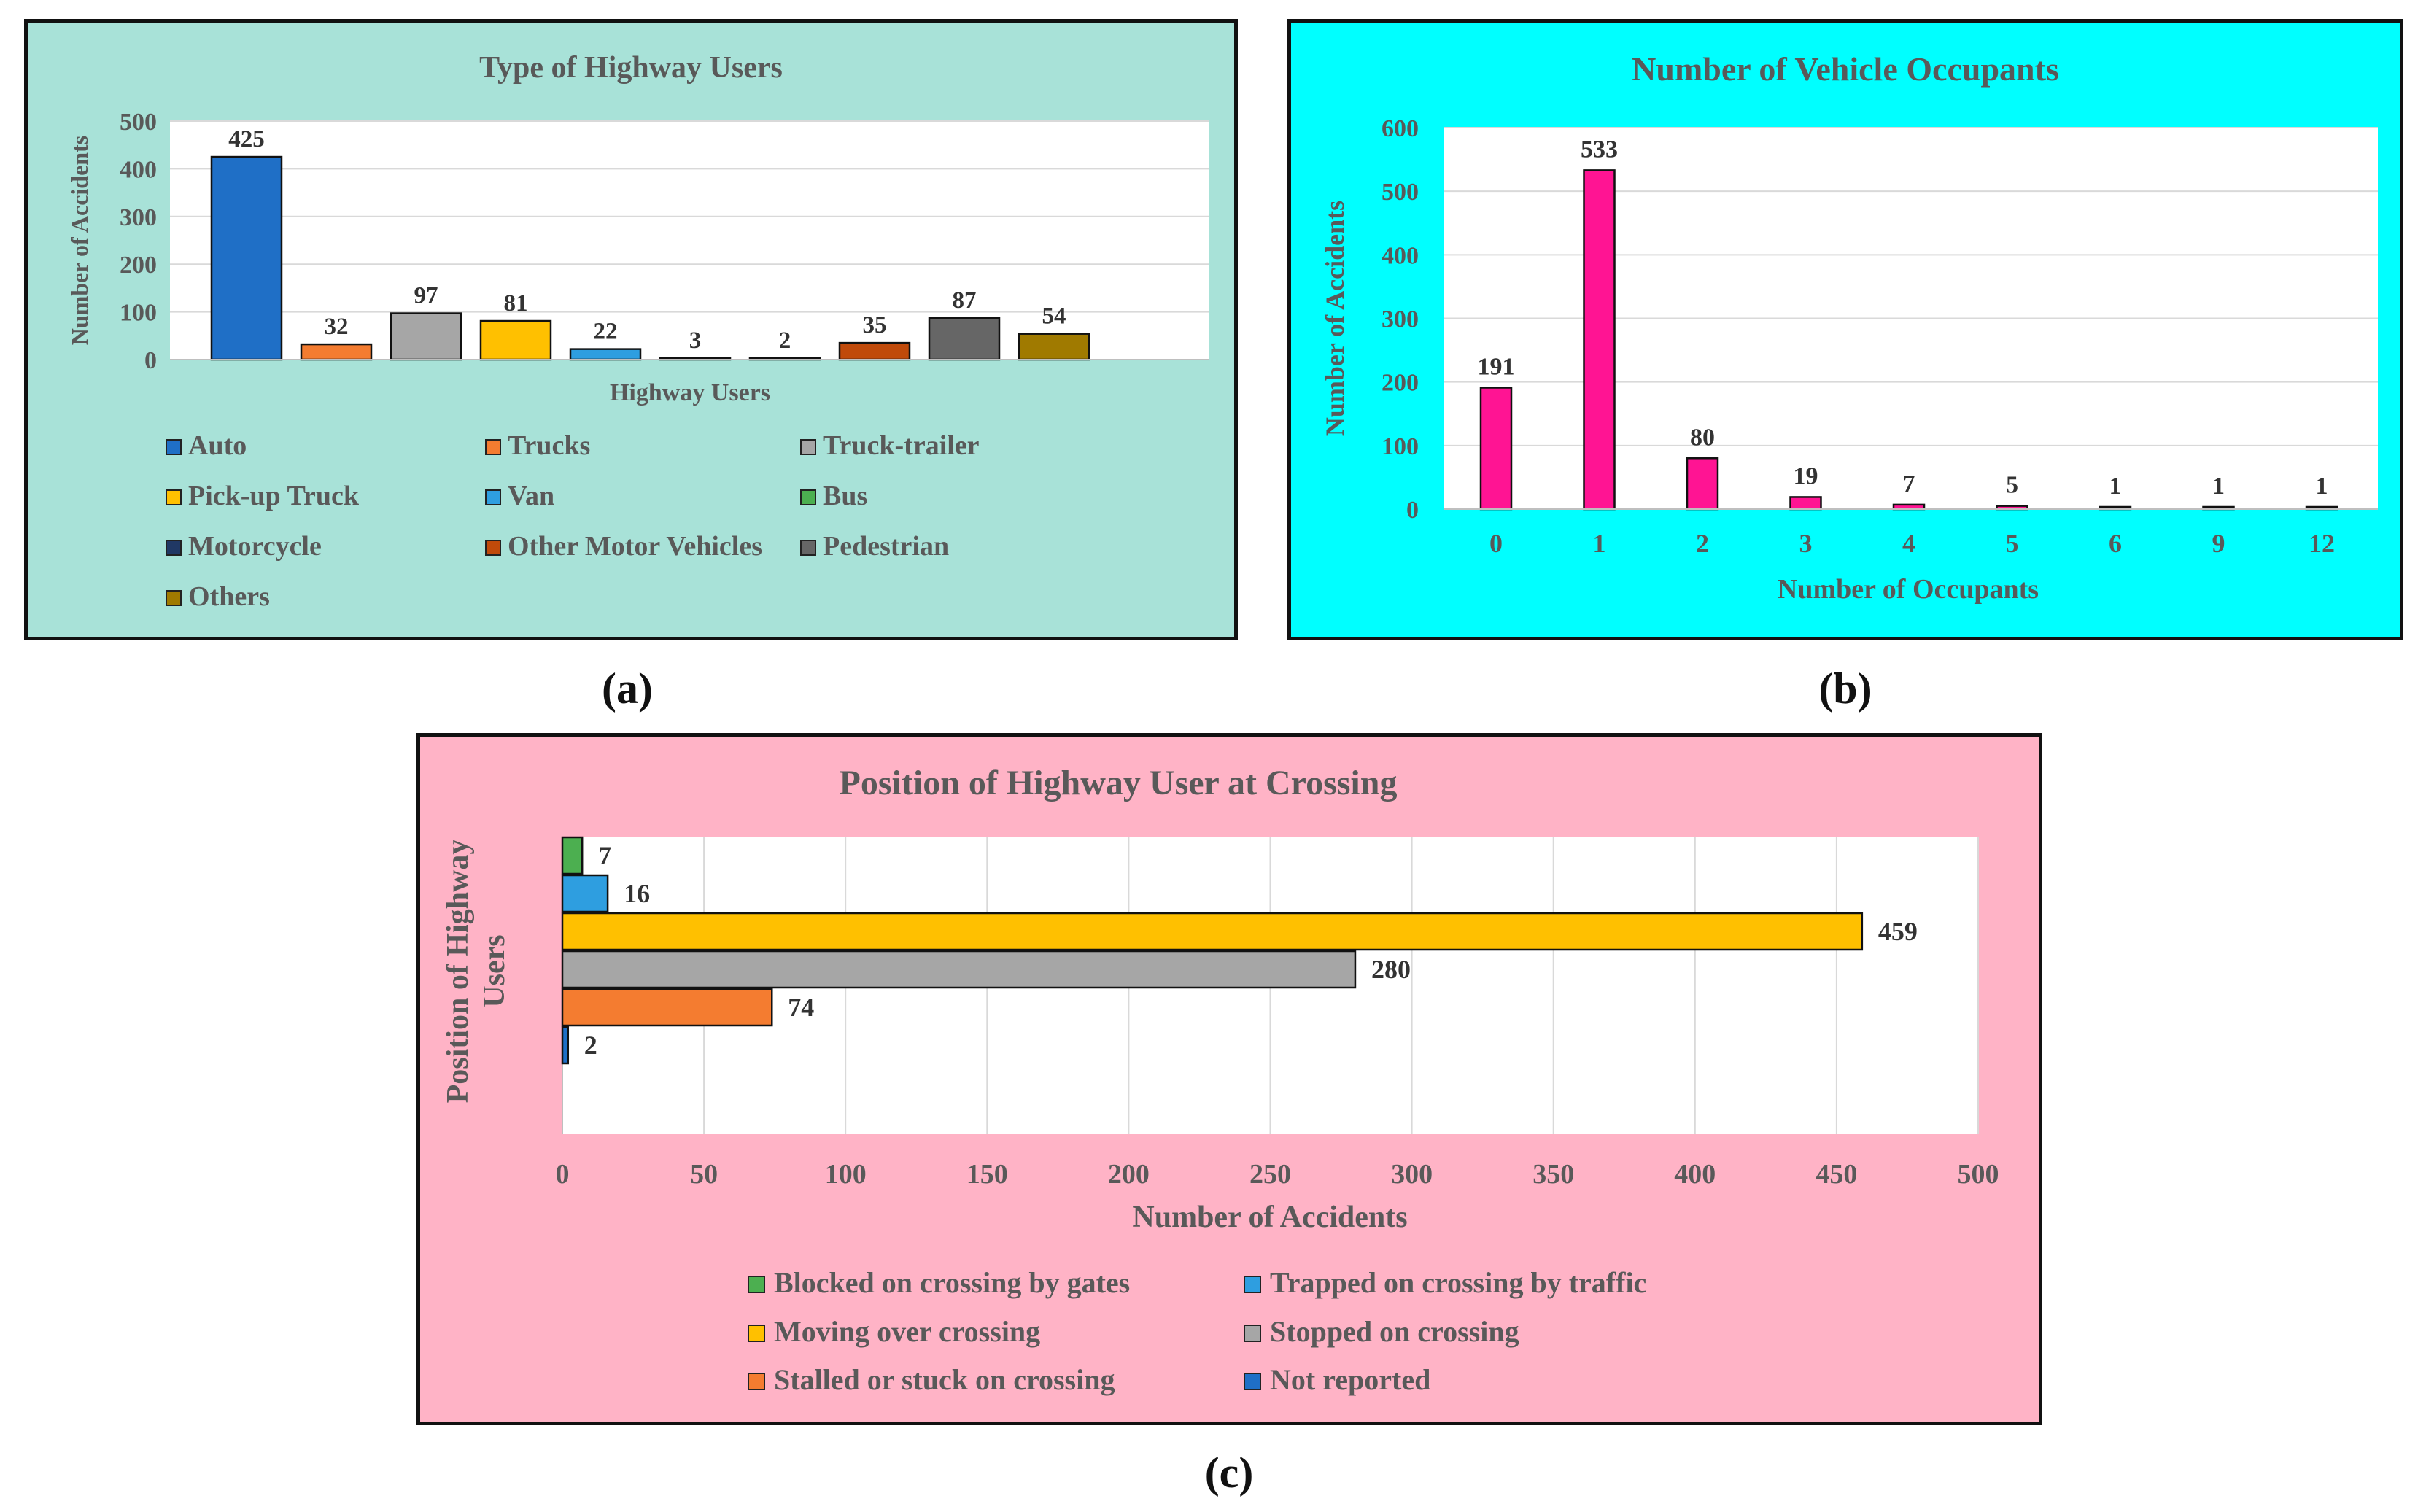 This screenshot has height=1512, width=2418. What do you see at coordinates (886, 546) in the screenshot?
I see `legend-label: Pedestrian` at bounding box center [886, 546].